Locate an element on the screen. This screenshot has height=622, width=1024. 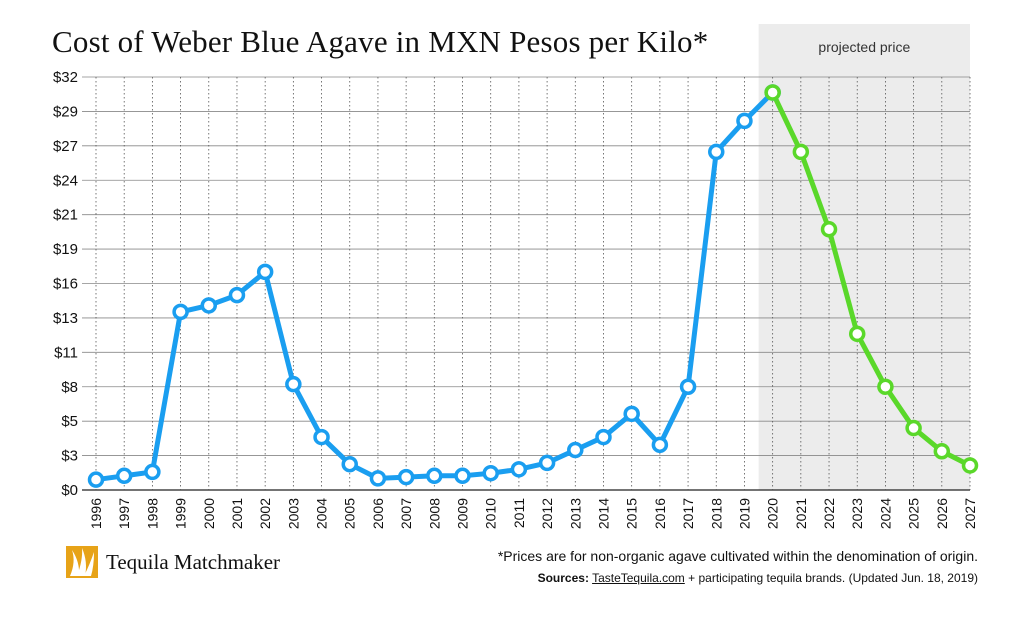
x-tick-label: 2002 is located at coordinates (265, 513).